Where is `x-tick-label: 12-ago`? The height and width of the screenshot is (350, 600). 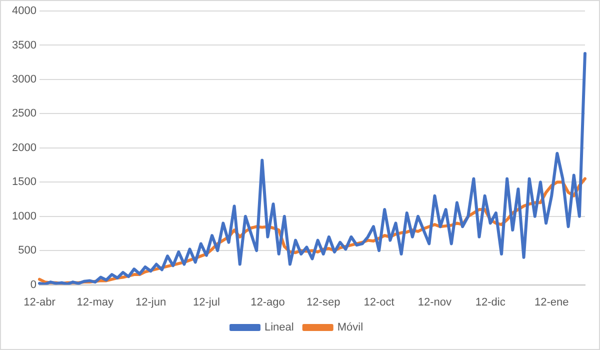
x-tick-label: 12-ago is located at coordinates (267, 302).